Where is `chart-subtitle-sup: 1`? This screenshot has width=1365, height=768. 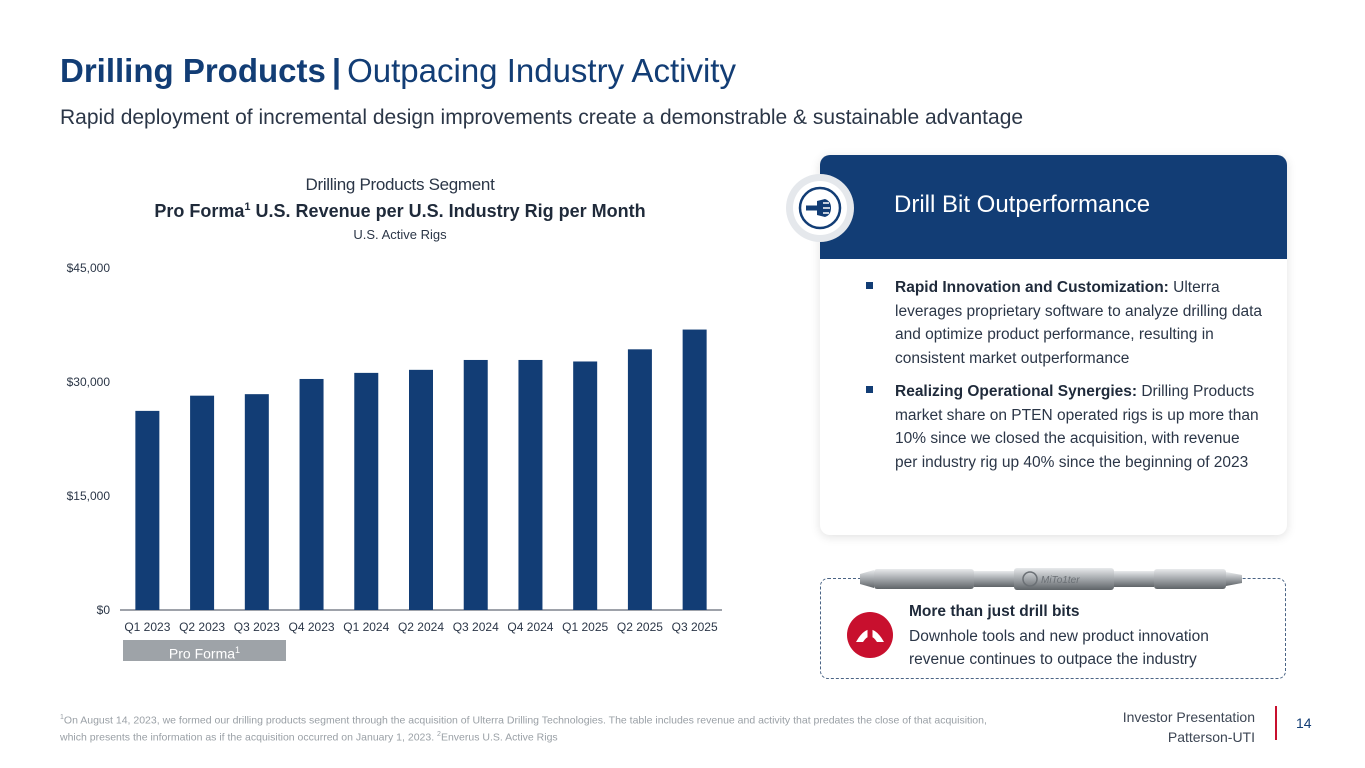 chart-subtitle-sup: 1 is located at coordinates (247, 207).